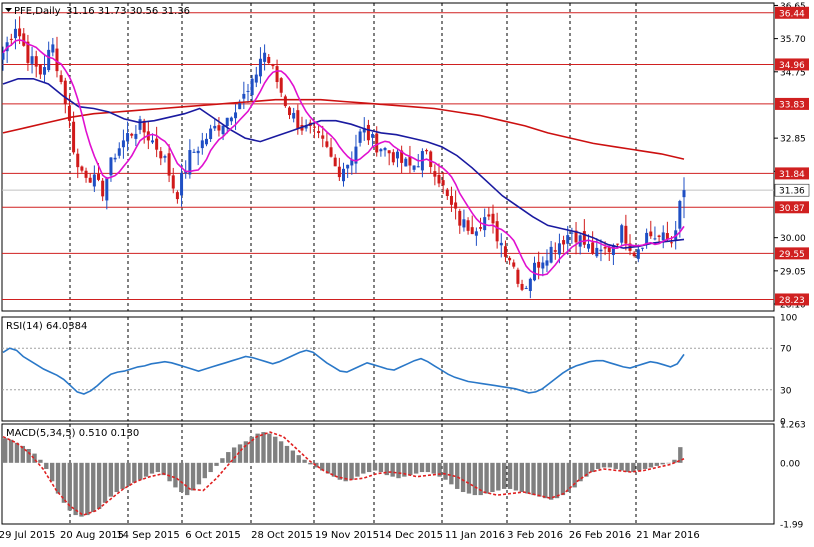 This screenshot has height=547, width=814. Describe the element at coordinates (46, 326) in the screenshot. I see `rsi-title: RSI(14) 64.0384` at that location.